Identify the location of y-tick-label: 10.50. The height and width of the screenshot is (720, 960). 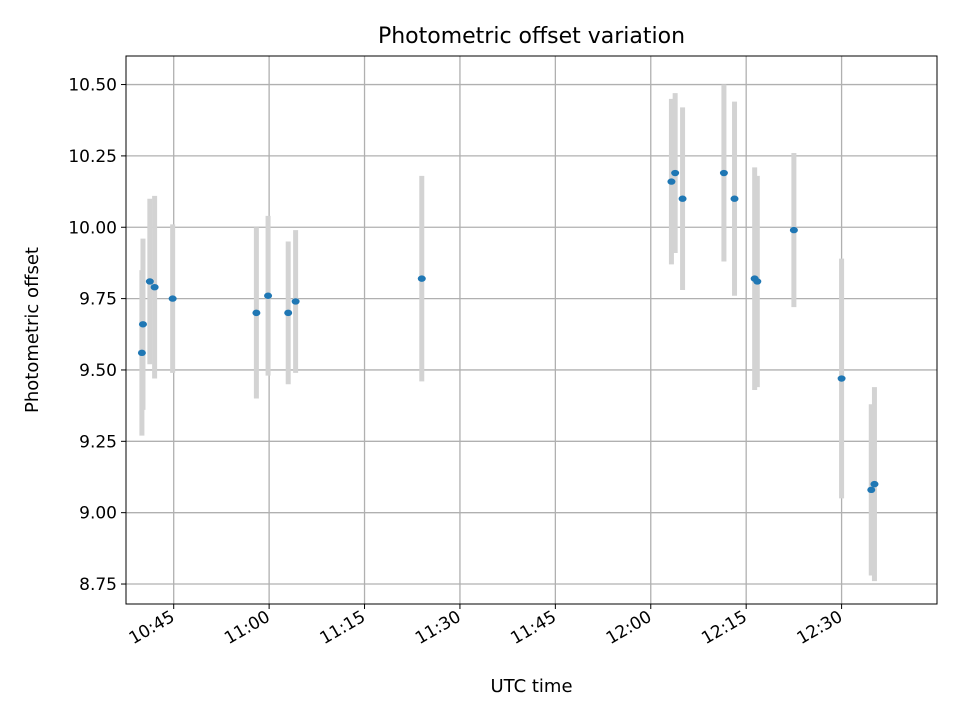
(92, 86).